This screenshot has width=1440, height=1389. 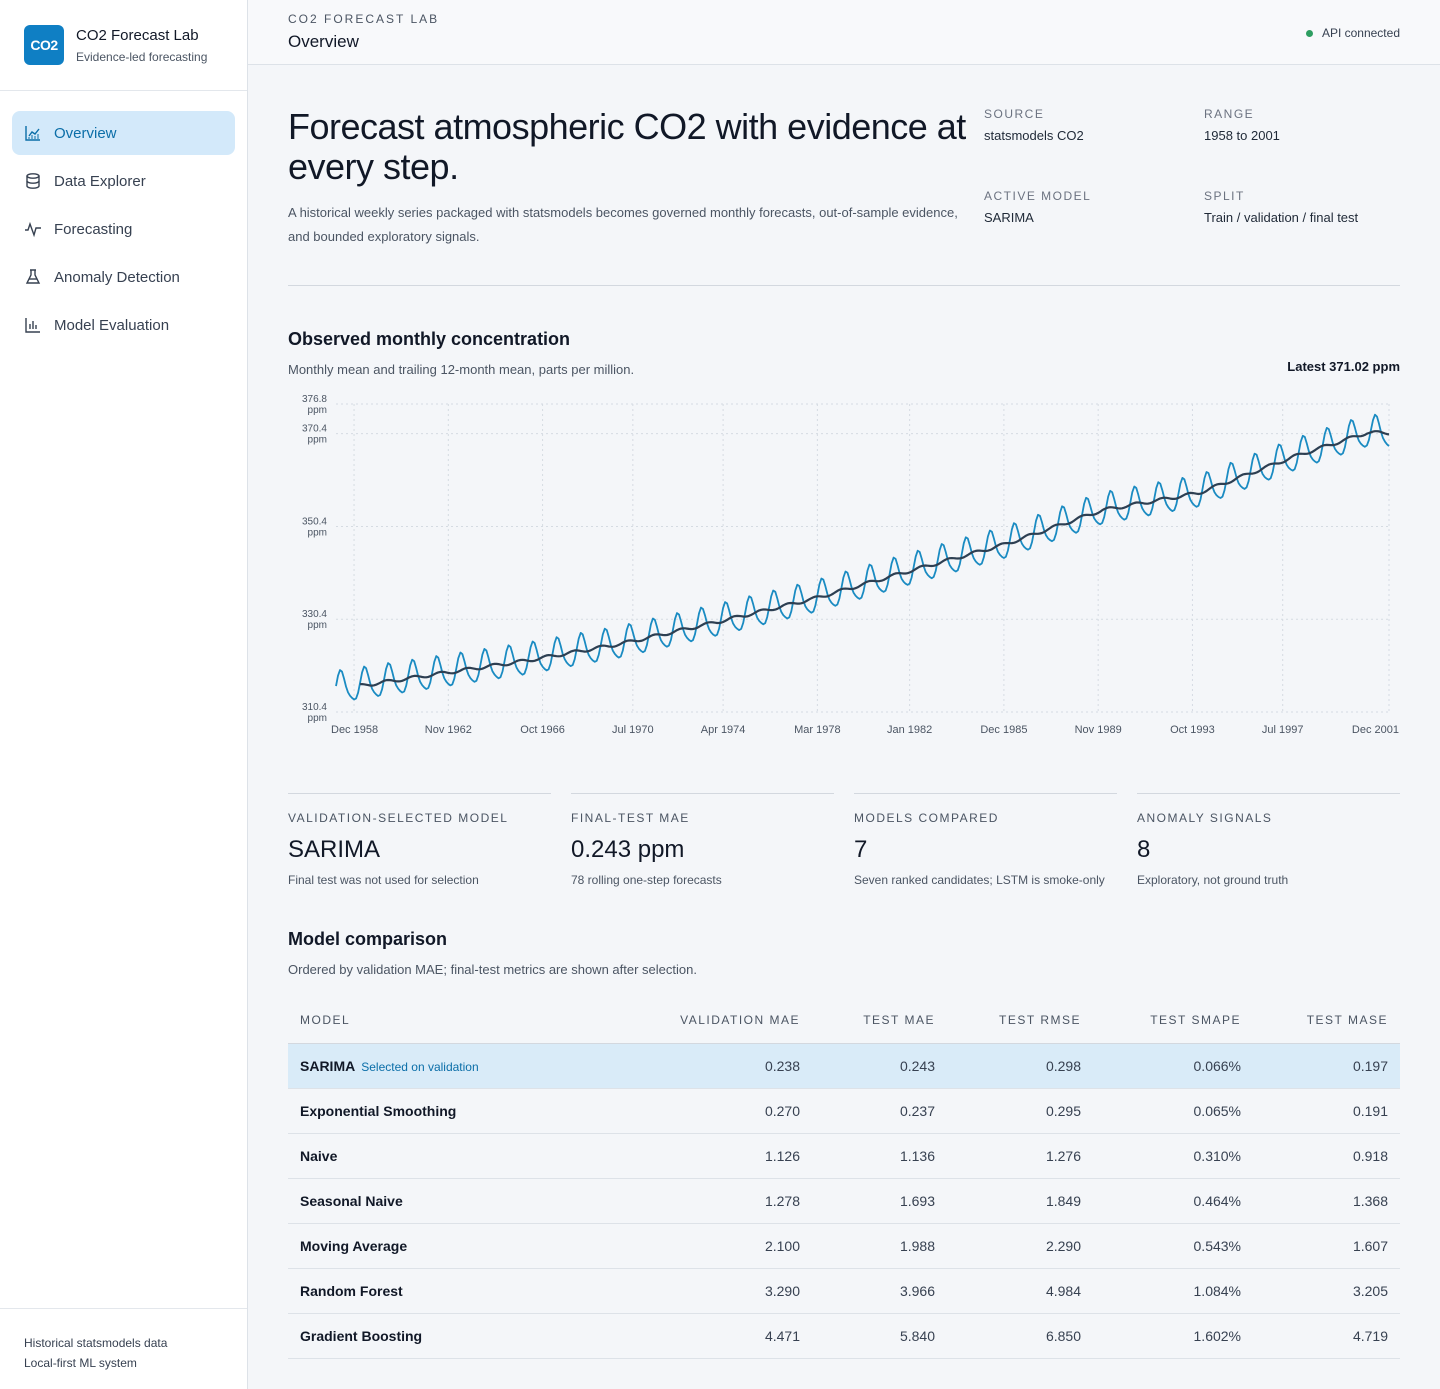 What do you see at coordinates (1213, 880) in the screenshot?
I see `kpi-note: Exploratory, not ground truth` at bounding box center [1213, 880].